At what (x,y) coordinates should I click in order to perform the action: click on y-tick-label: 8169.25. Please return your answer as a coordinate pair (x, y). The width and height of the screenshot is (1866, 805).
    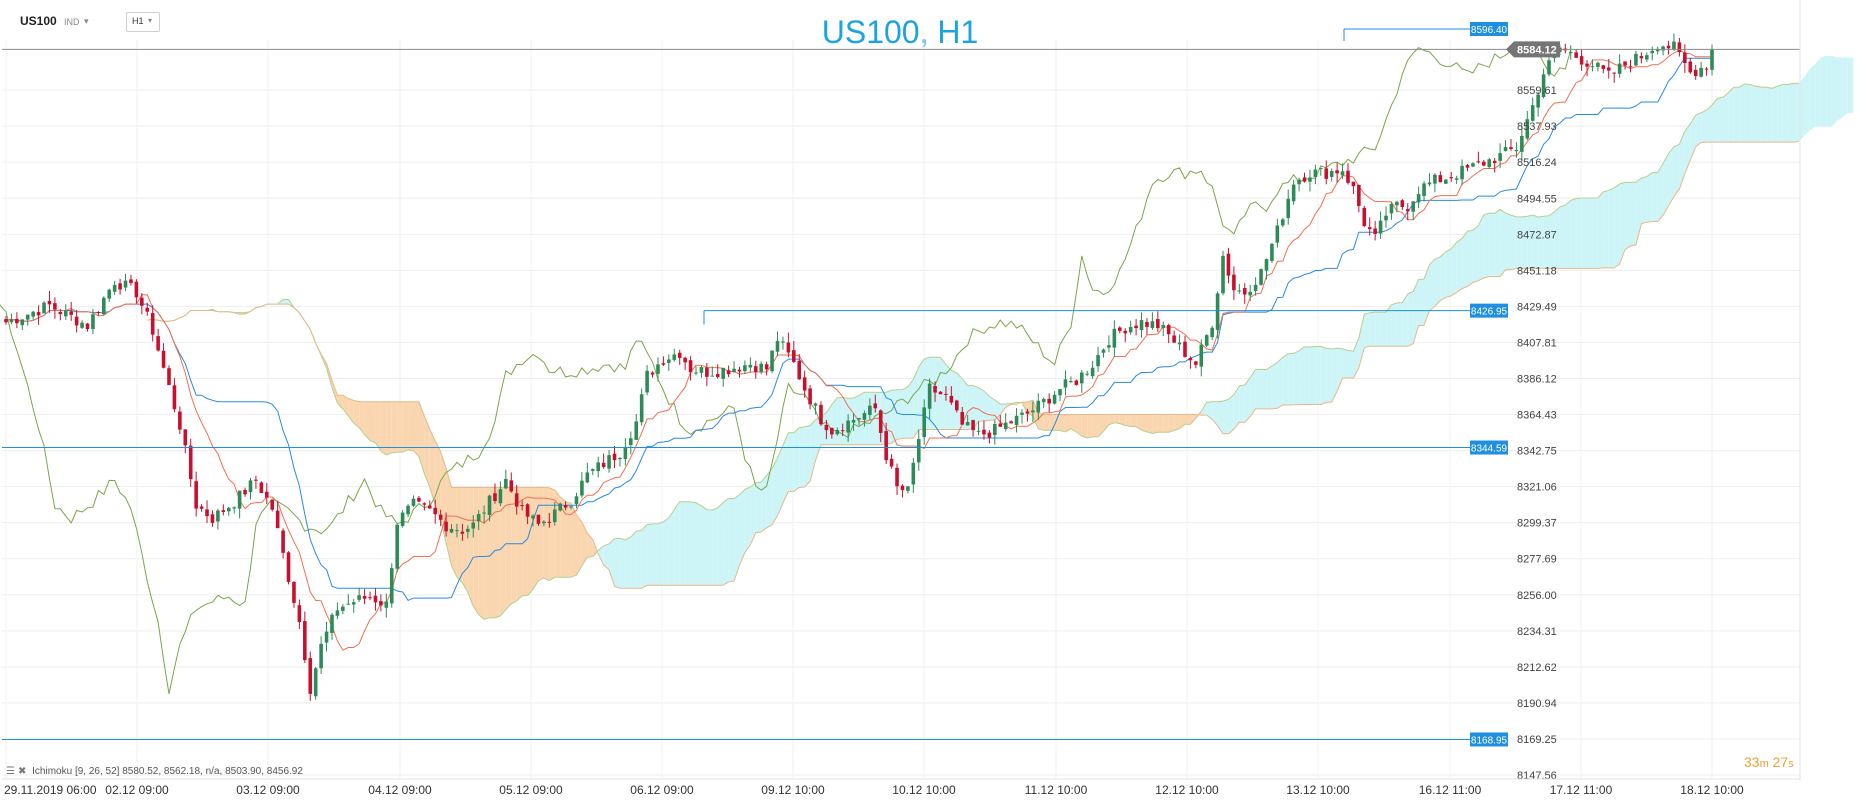
    Looking at the image, I should click on (1537, 740).